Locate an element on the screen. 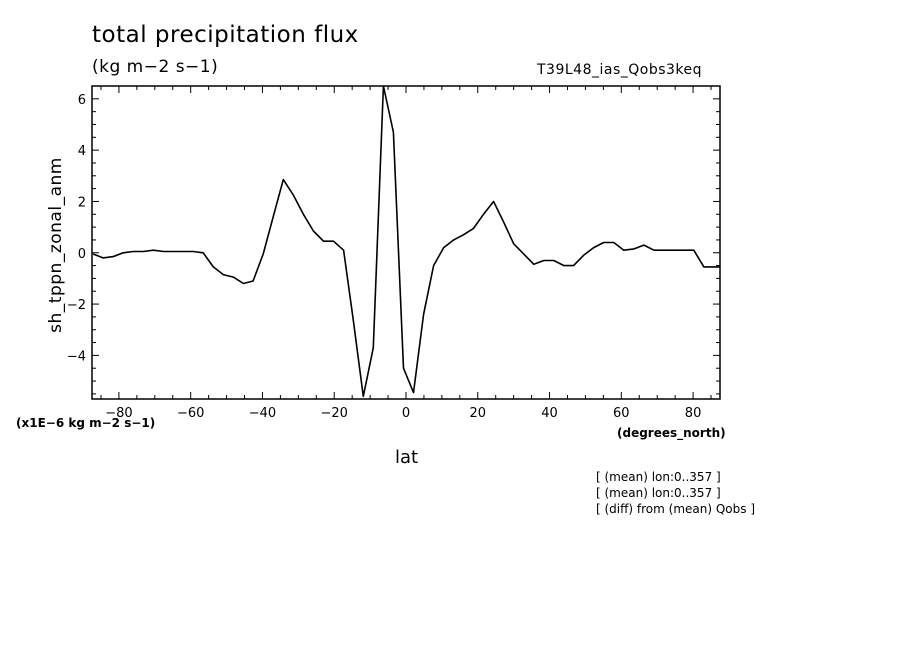  x-tick-label: 60 is located at coordinates (621, 413).